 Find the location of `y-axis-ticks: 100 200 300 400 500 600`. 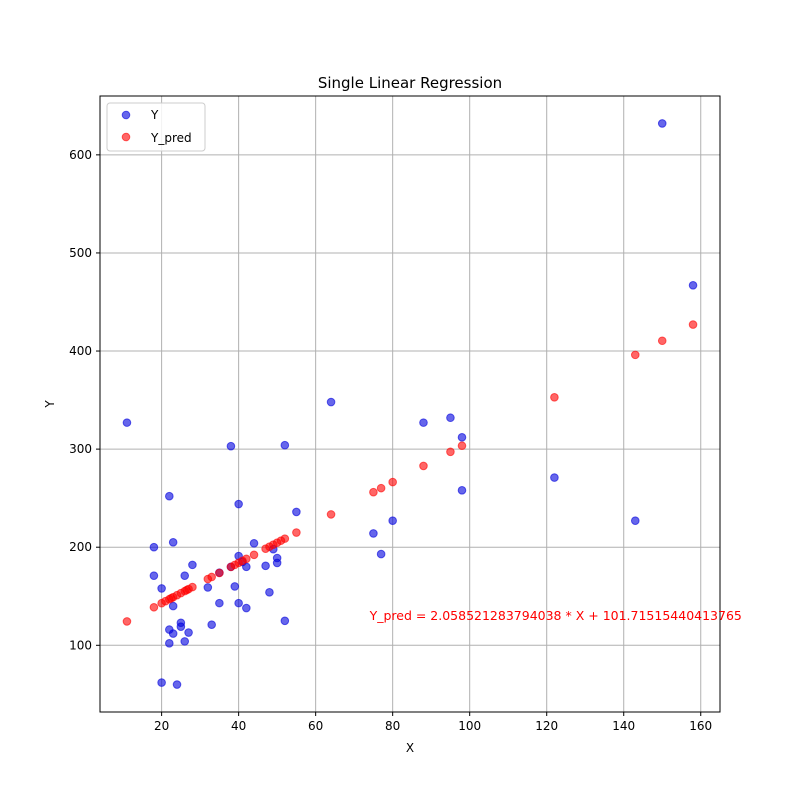

y-axis-ticks: 100 200 300 400 500 600 is located at coordinates (84, 400).